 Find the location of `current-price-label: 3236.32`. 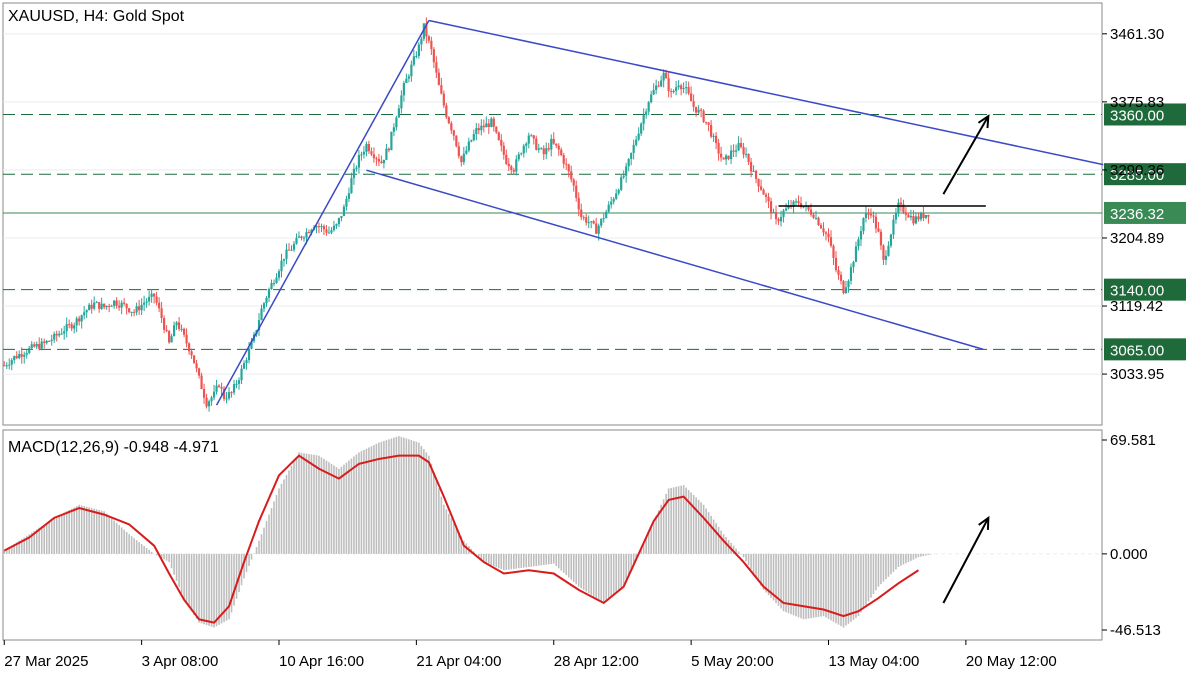

current-price-label: 3236.32 is located at coordinates (1137, 214).